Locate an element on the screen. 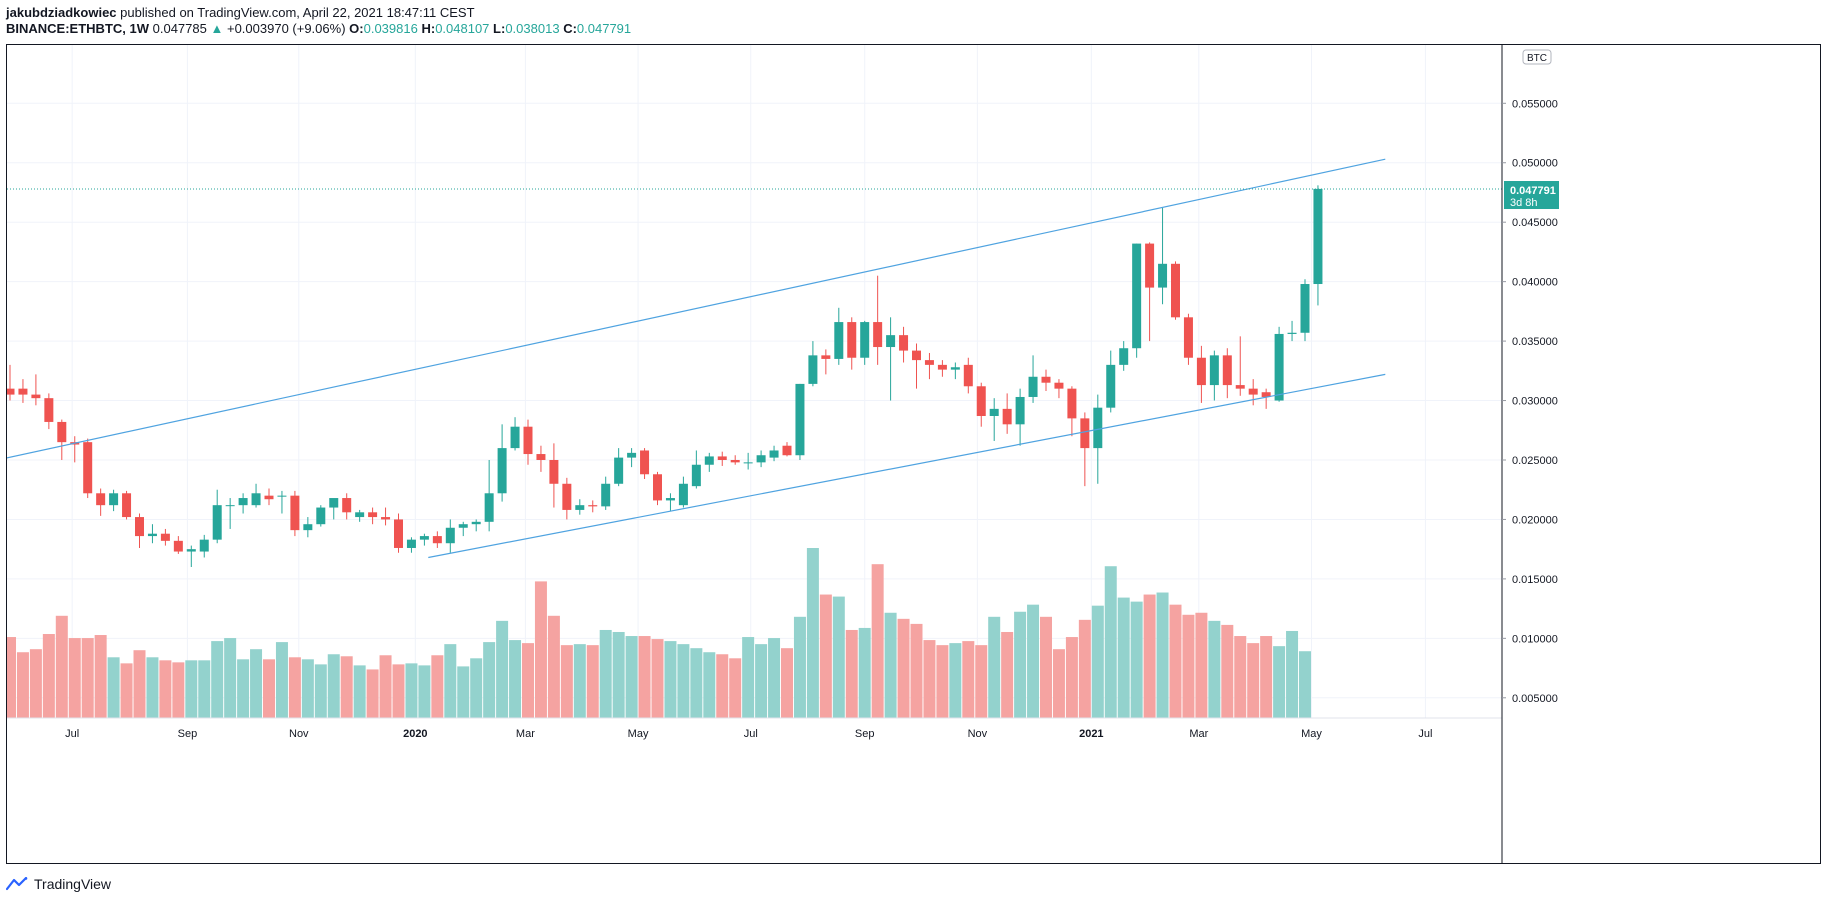 The image size is (1828, 901). currency-badge is located at coordinates (1537, 57).